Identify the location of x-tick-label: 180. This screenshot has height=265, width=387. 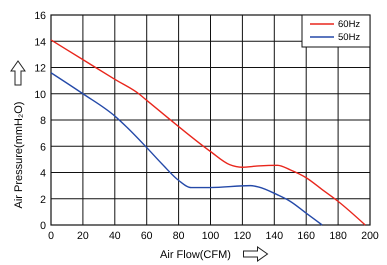
(338, 236).